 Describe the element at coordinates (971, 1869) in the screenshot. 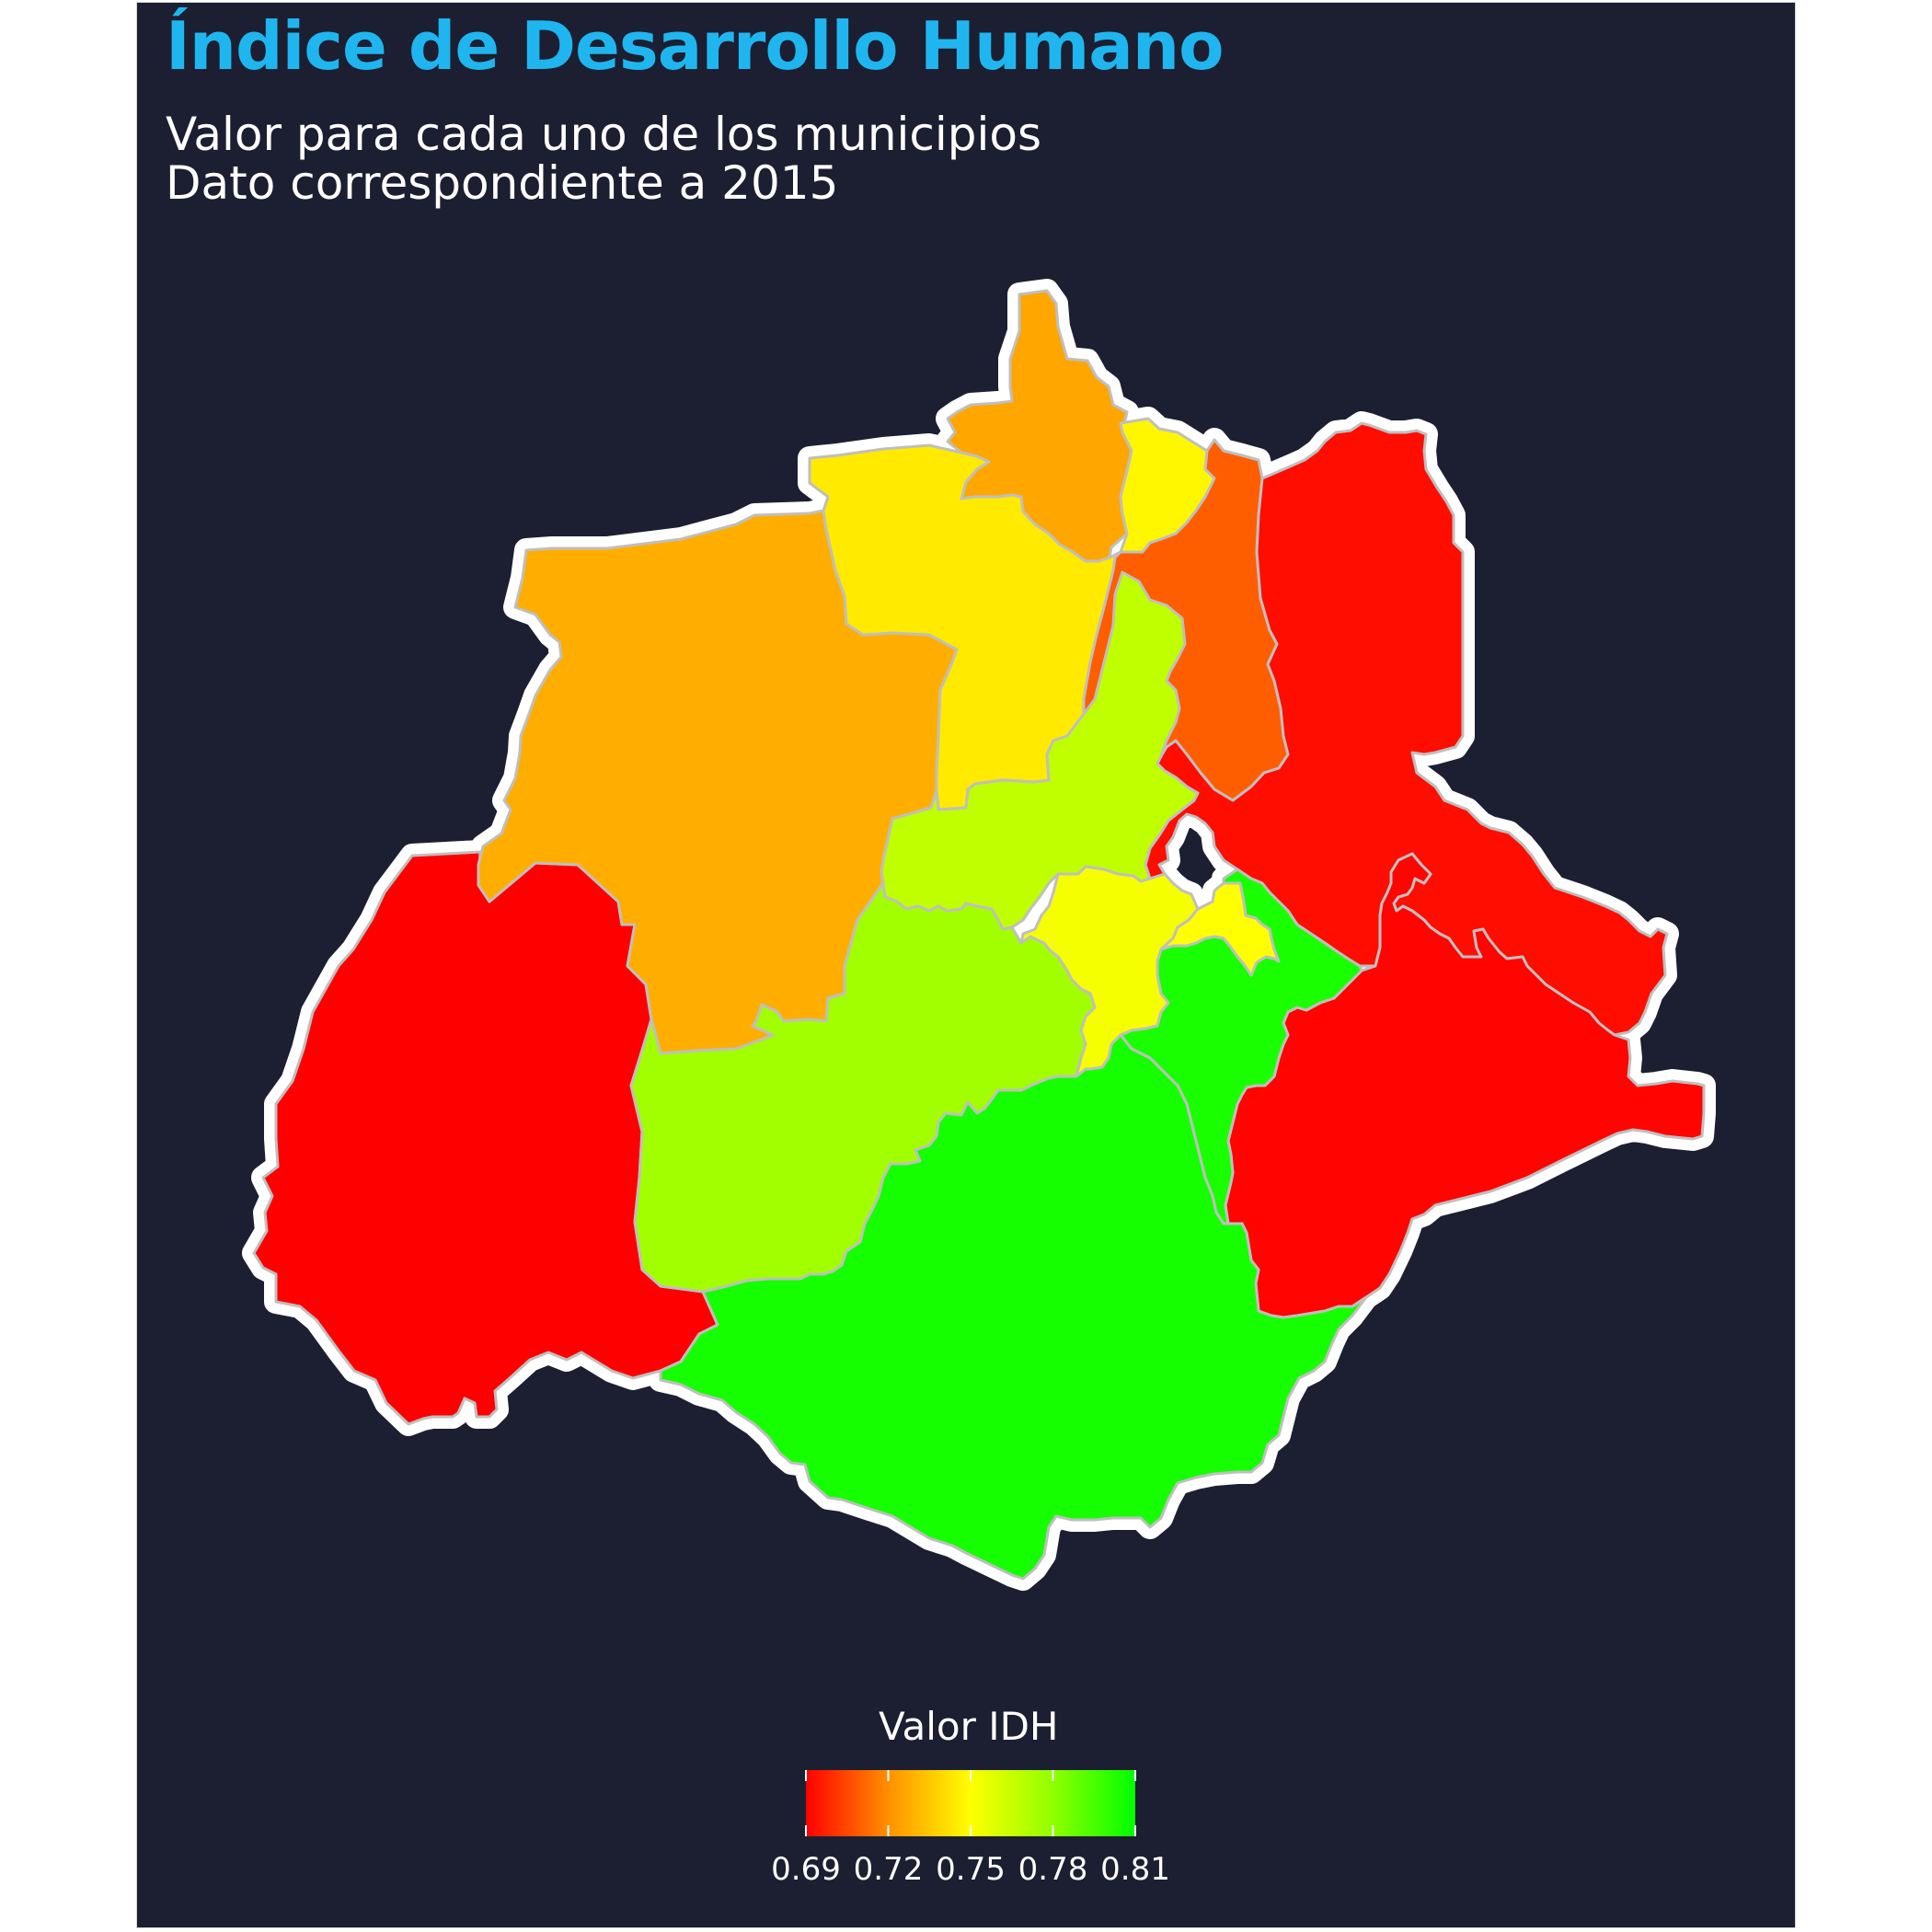

I see `legend-tick-label: 0.75` at that location.